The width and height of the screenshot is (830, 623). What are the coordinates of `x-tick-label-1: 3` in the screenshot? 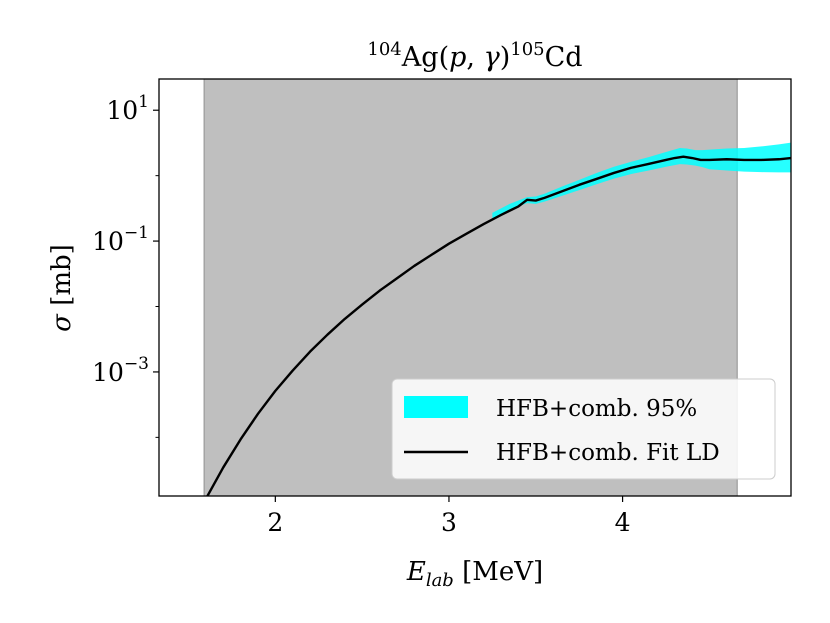 It's located at (449, 522).